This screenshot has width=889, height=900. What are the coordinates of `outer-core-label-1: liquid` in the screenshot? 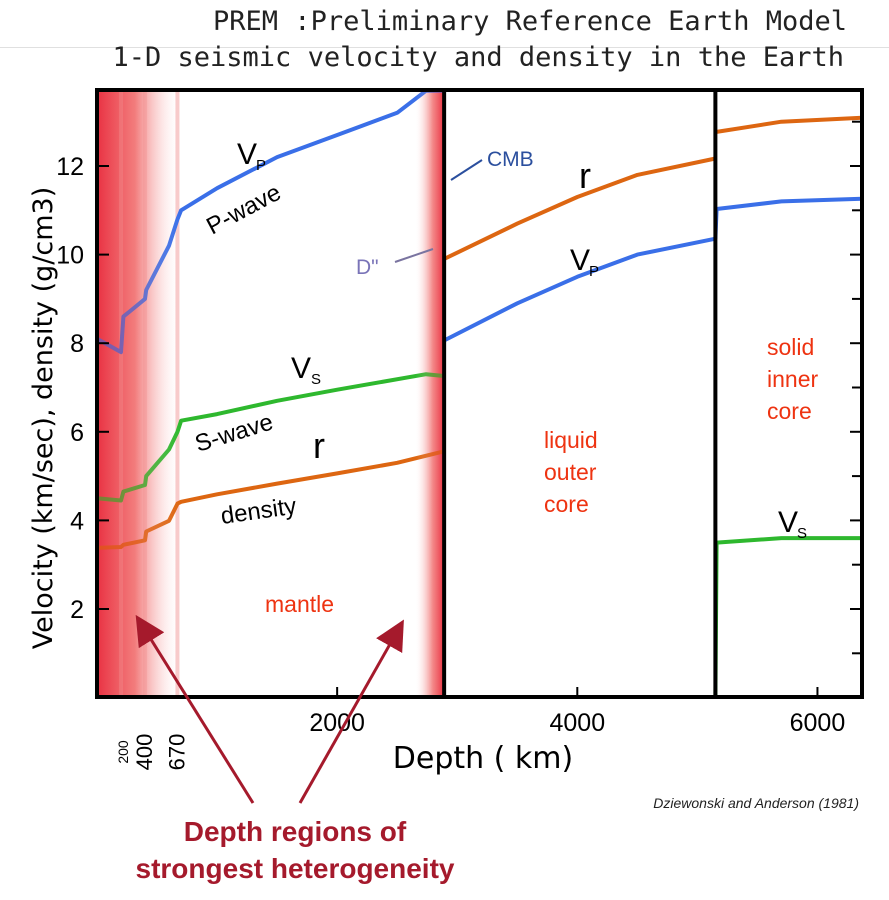 It's located at (571, 440).